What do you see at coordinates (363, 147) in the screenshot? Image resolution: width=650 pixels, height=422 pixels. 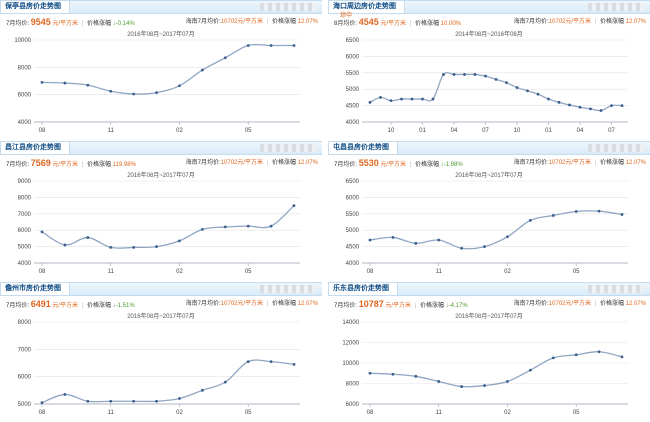 I see `panel-title: 屯昌县房价走势图` at bounding box center [363, 147].